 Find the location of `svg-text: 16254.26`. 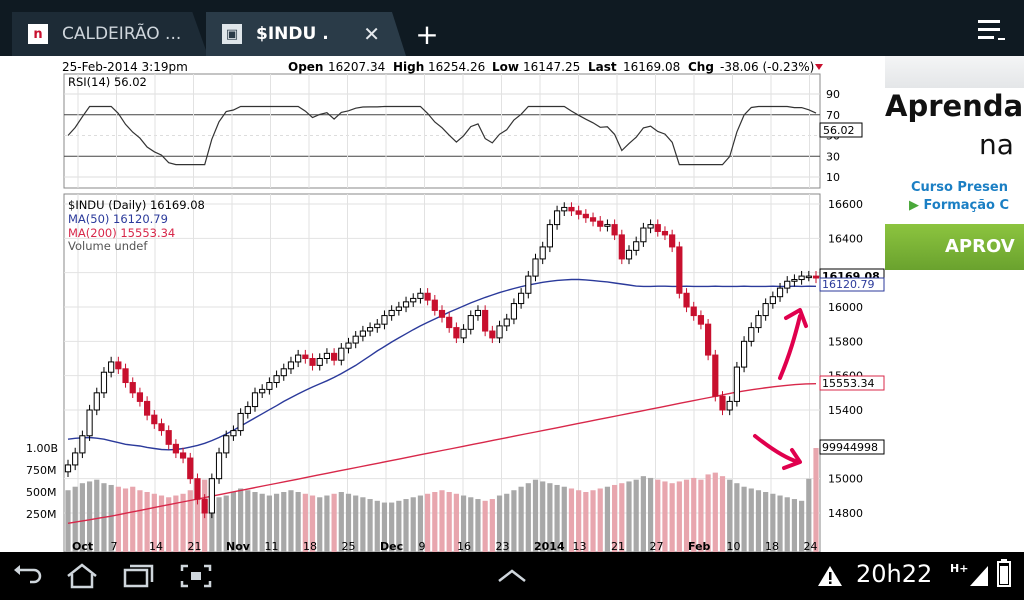

svg-text: 16254.26 is located at coordinates (456, 67).